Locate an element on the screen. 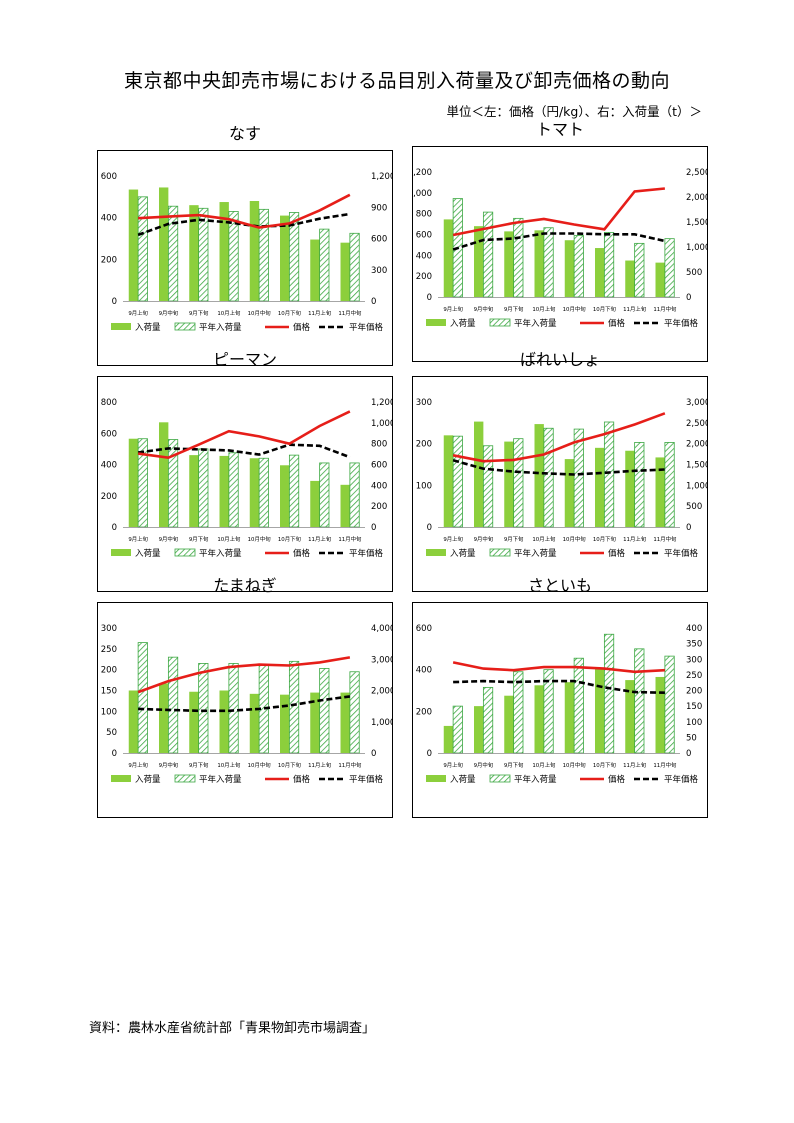 Image resolution: width=794 pixels, height=1123 pixels. category-label: 10月上旬 is located at coordinates (544, 309).